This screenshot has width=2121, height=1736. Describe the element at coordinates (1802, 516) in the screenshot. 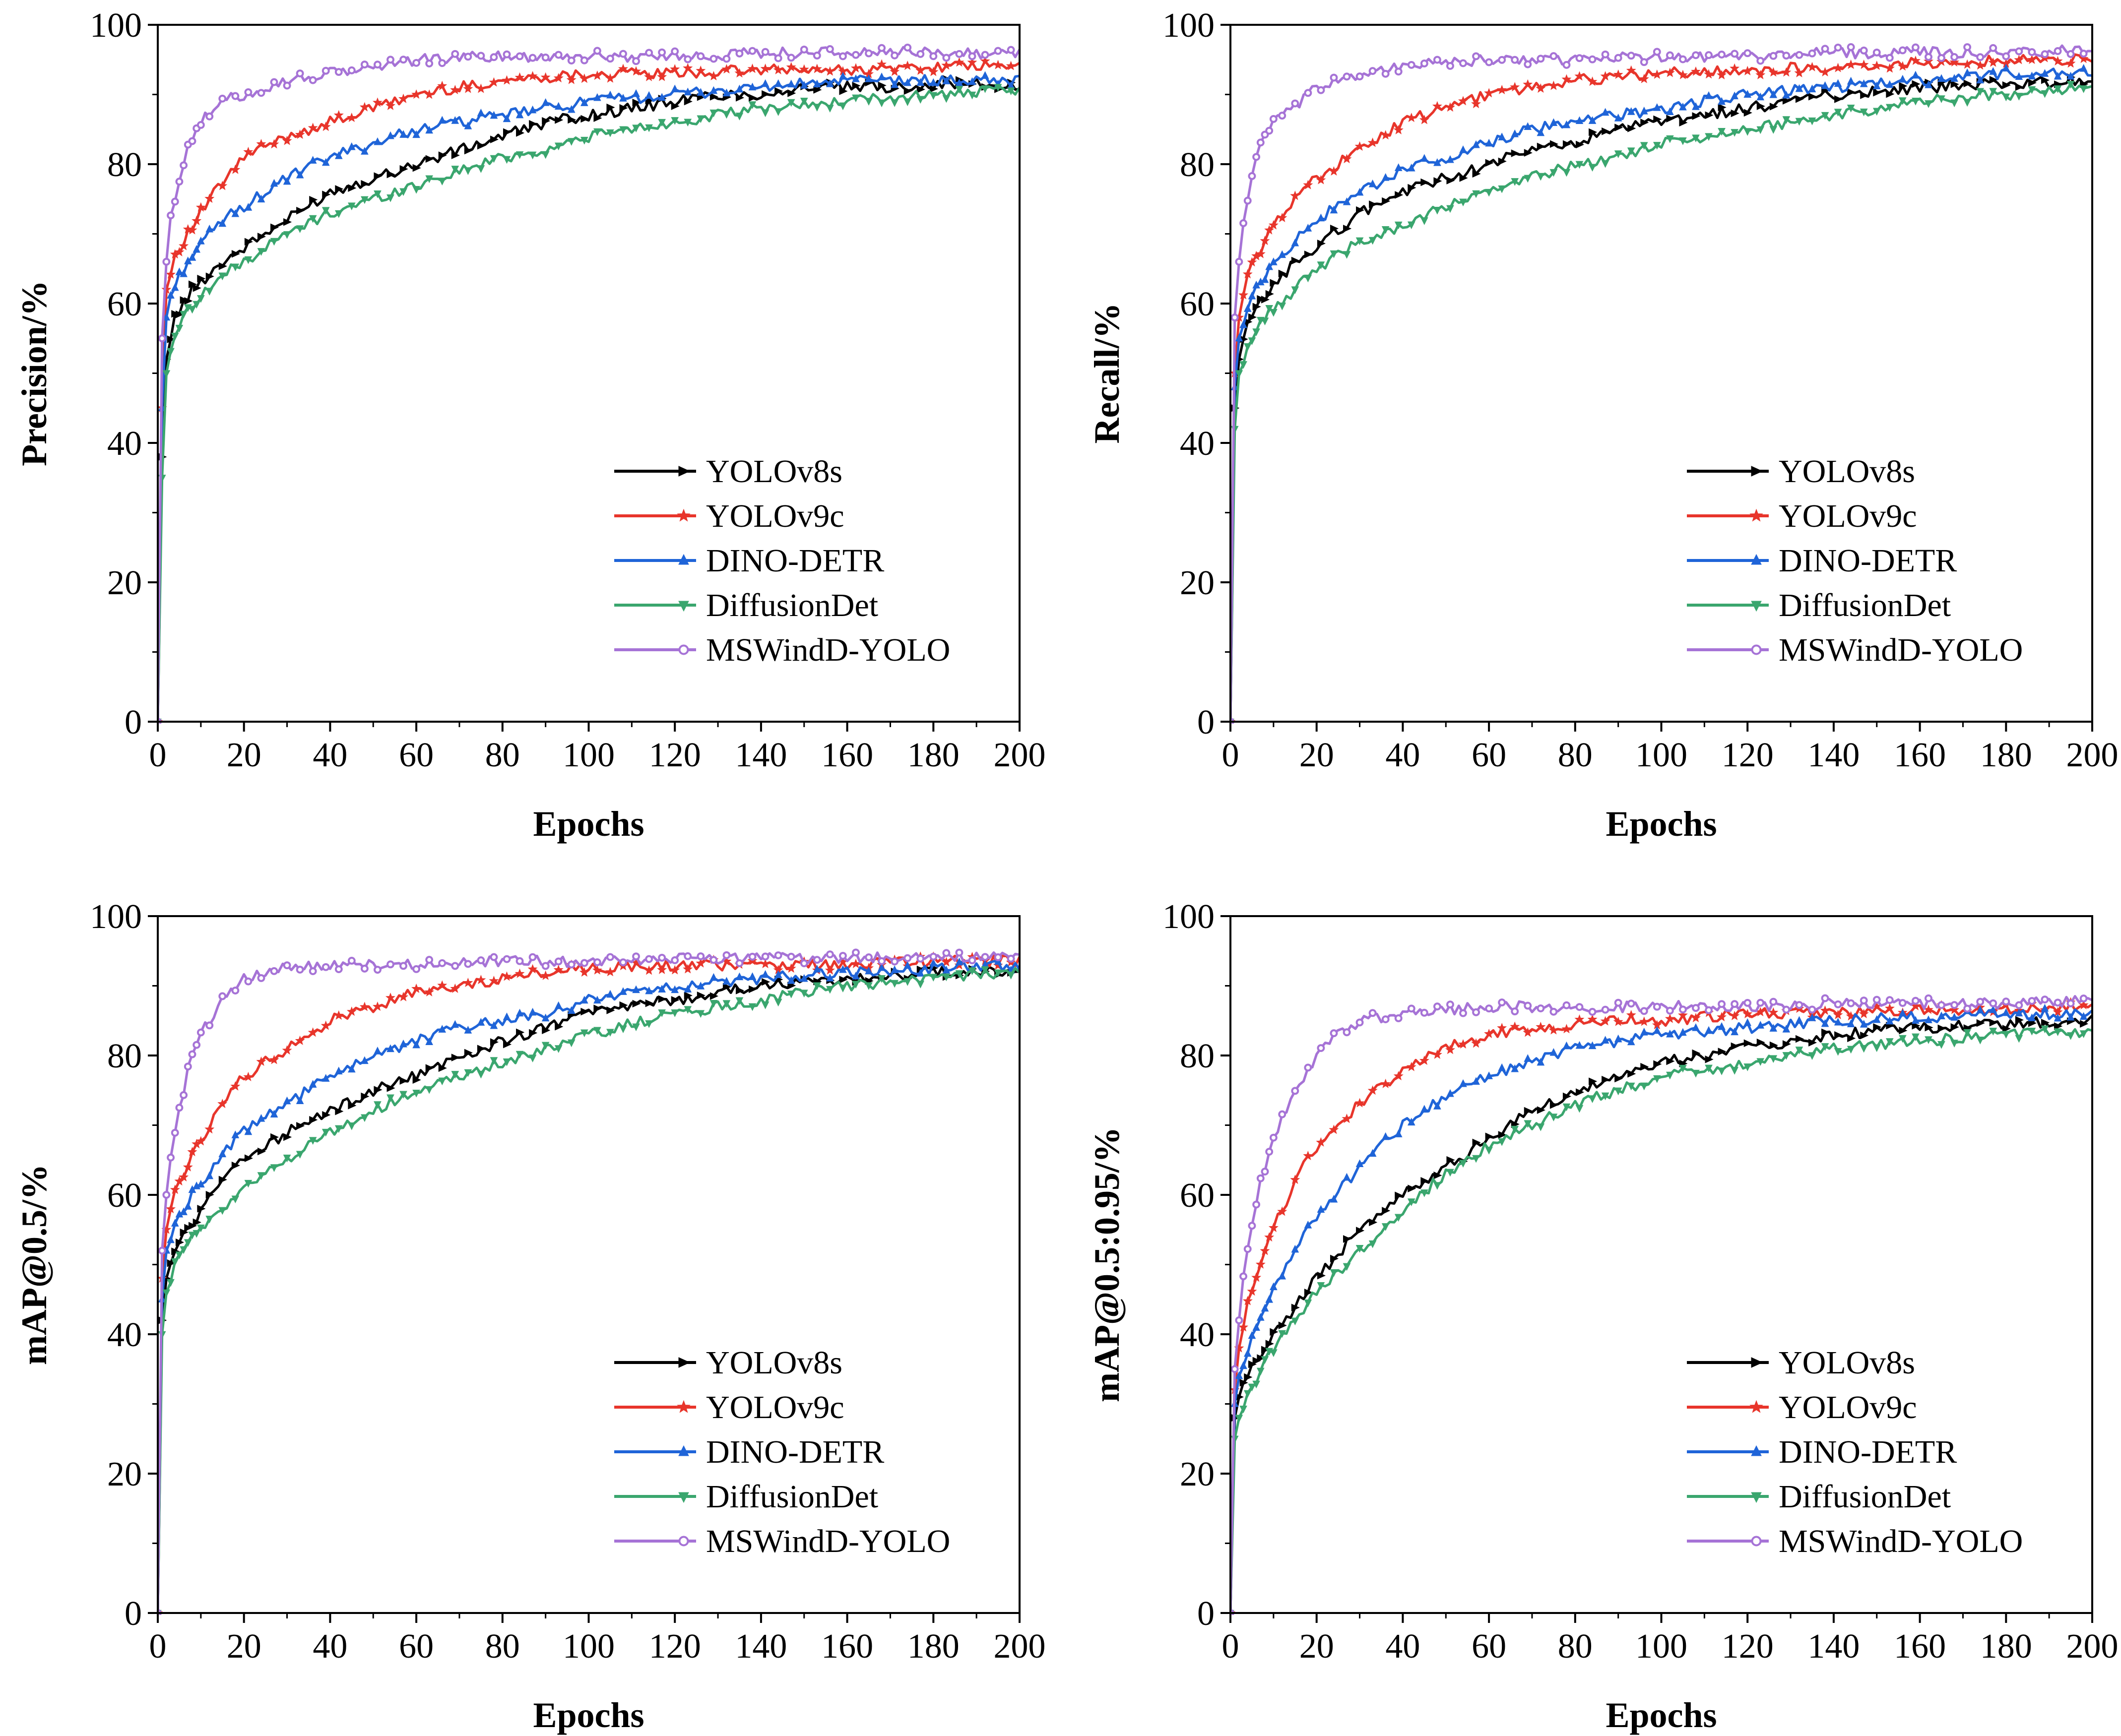

I see `legend-item-yolov9c: YOLOv9c` at that location.